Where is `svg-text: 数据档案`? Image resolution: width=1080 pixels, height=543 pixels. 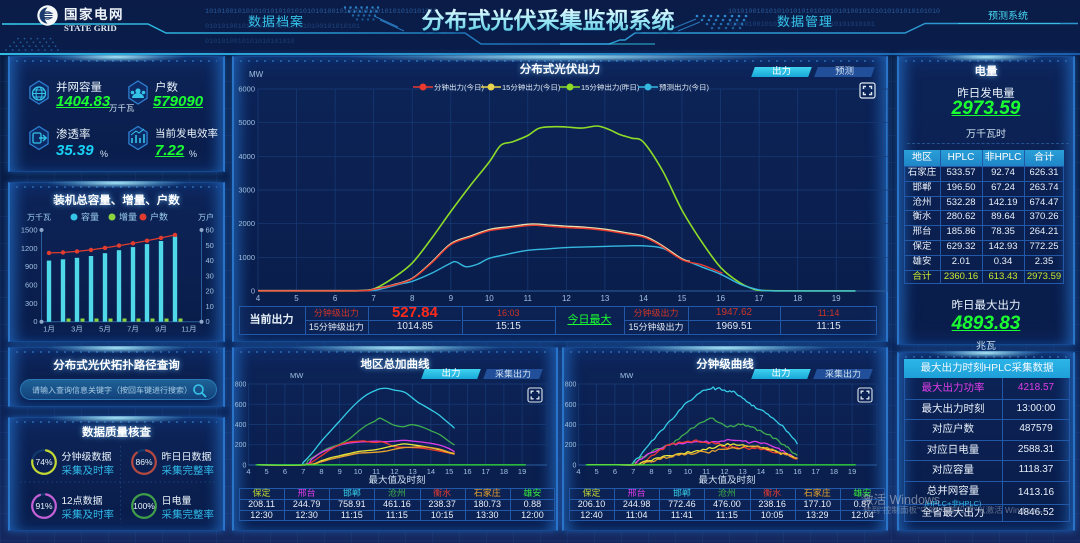
svg-text: 数据档案 is located at coordinates (276, 21).